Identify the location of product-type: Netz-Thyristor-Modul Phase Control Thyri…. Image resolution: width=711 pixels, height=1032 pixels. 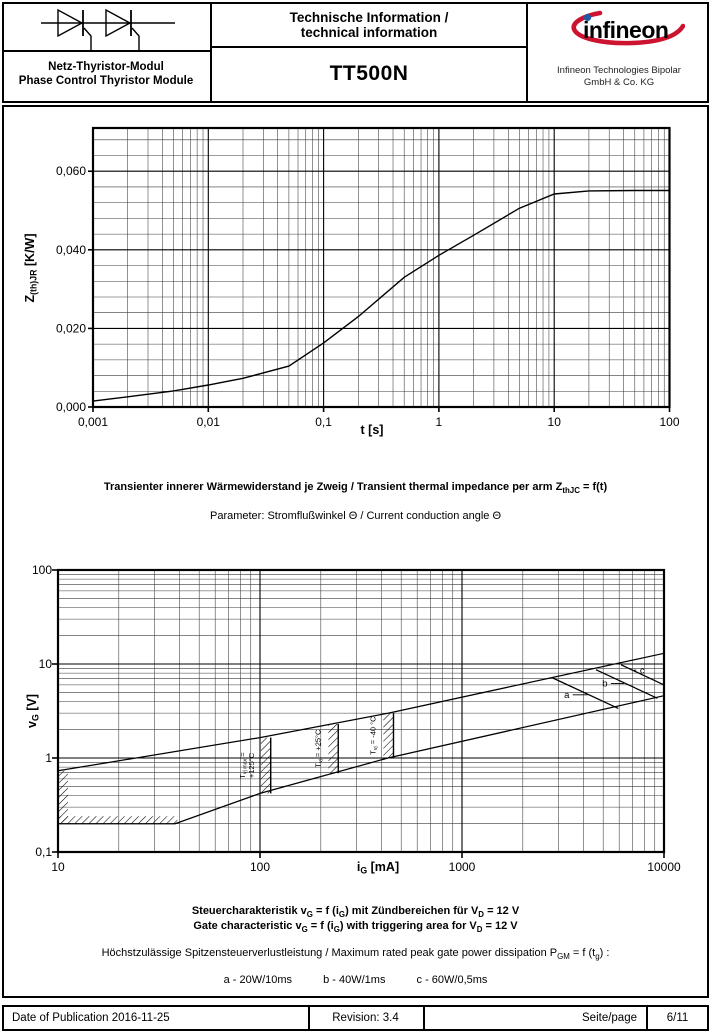
(106, 74).